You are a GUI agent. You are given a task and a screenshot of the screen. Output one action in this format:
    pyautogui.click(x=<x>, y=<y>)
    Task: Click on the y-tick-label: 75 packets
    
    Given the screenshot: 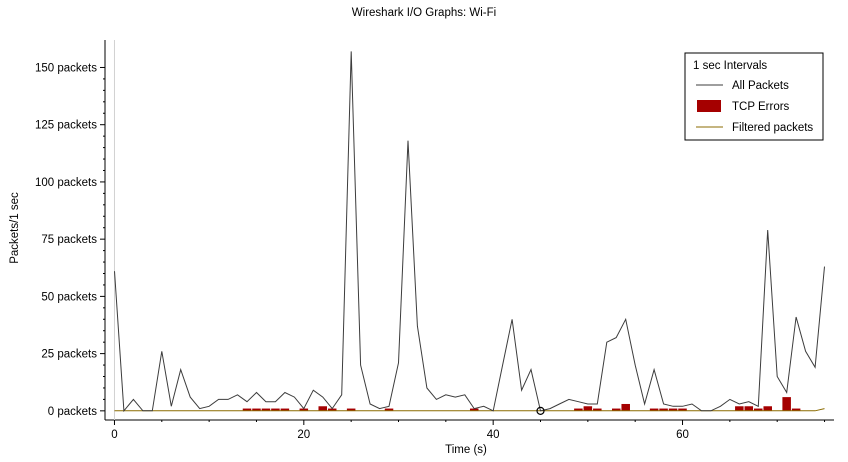 What is the action you would take?
    pyautogui.click(x=69, y=240)
    